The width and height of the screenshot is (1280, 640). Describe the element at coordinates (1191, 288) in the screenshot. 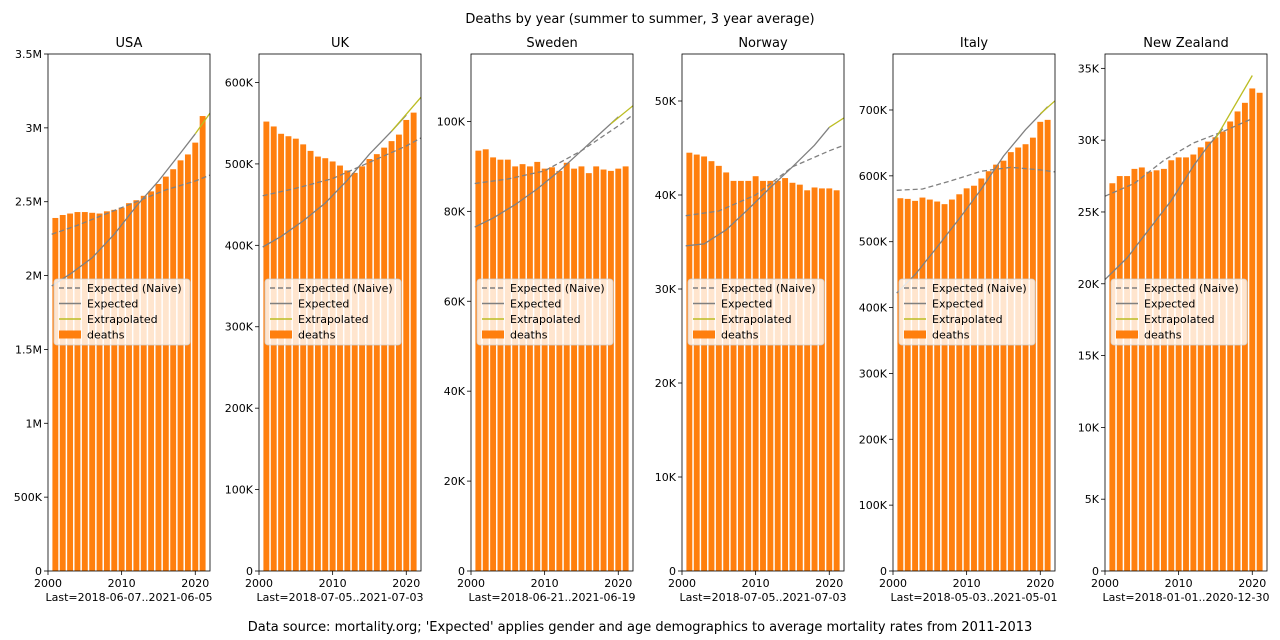

I see `legend-label-naive: Expected (Naive)` at that location.